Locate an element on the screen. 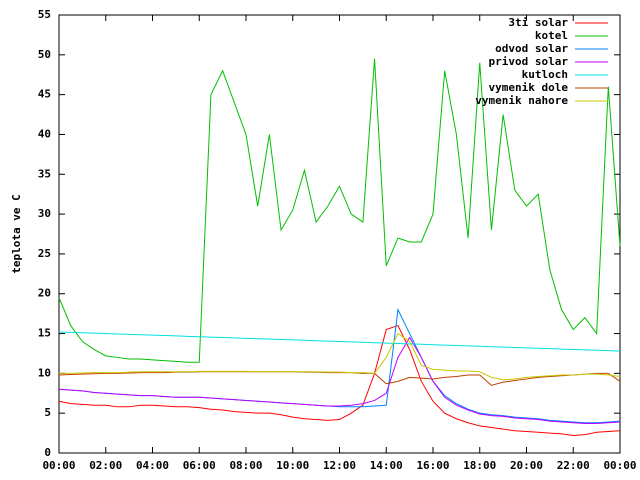 This screenshot has width=640, height=480. y-tick-label: 45 is located at coordinates (44, 94).